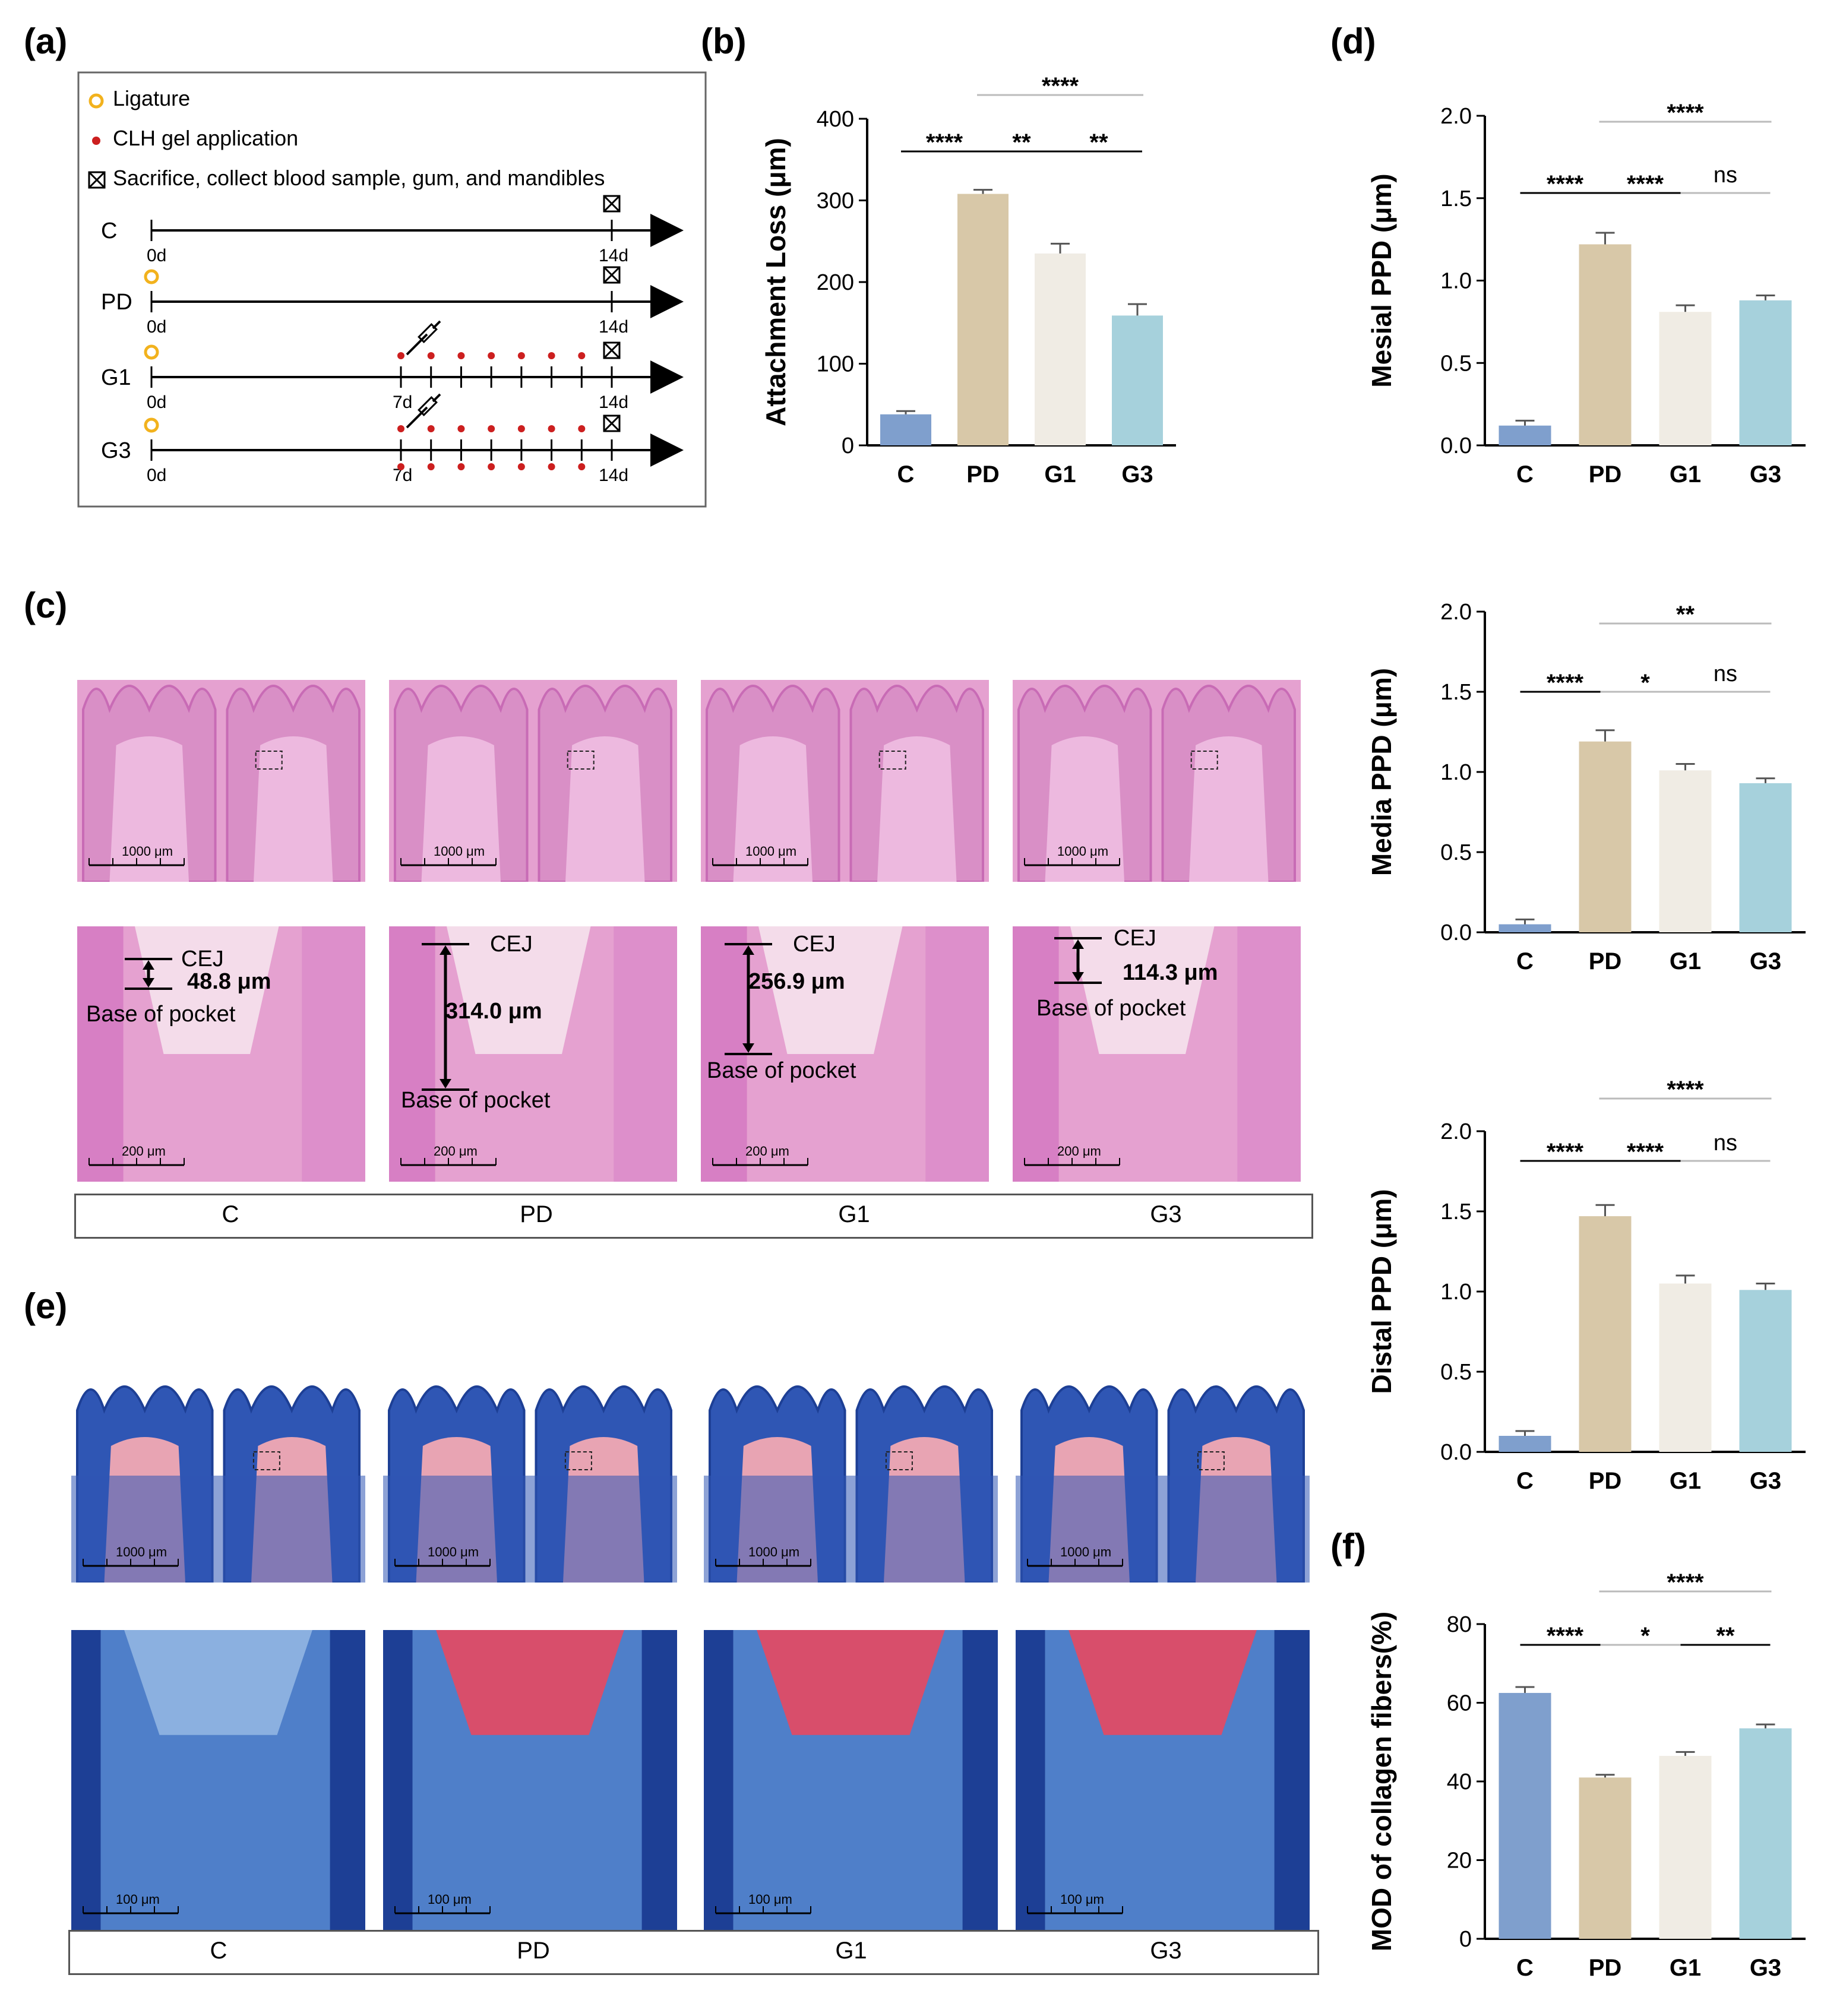  I want to click on mt-col-label-c: C, so click(218, 1951).